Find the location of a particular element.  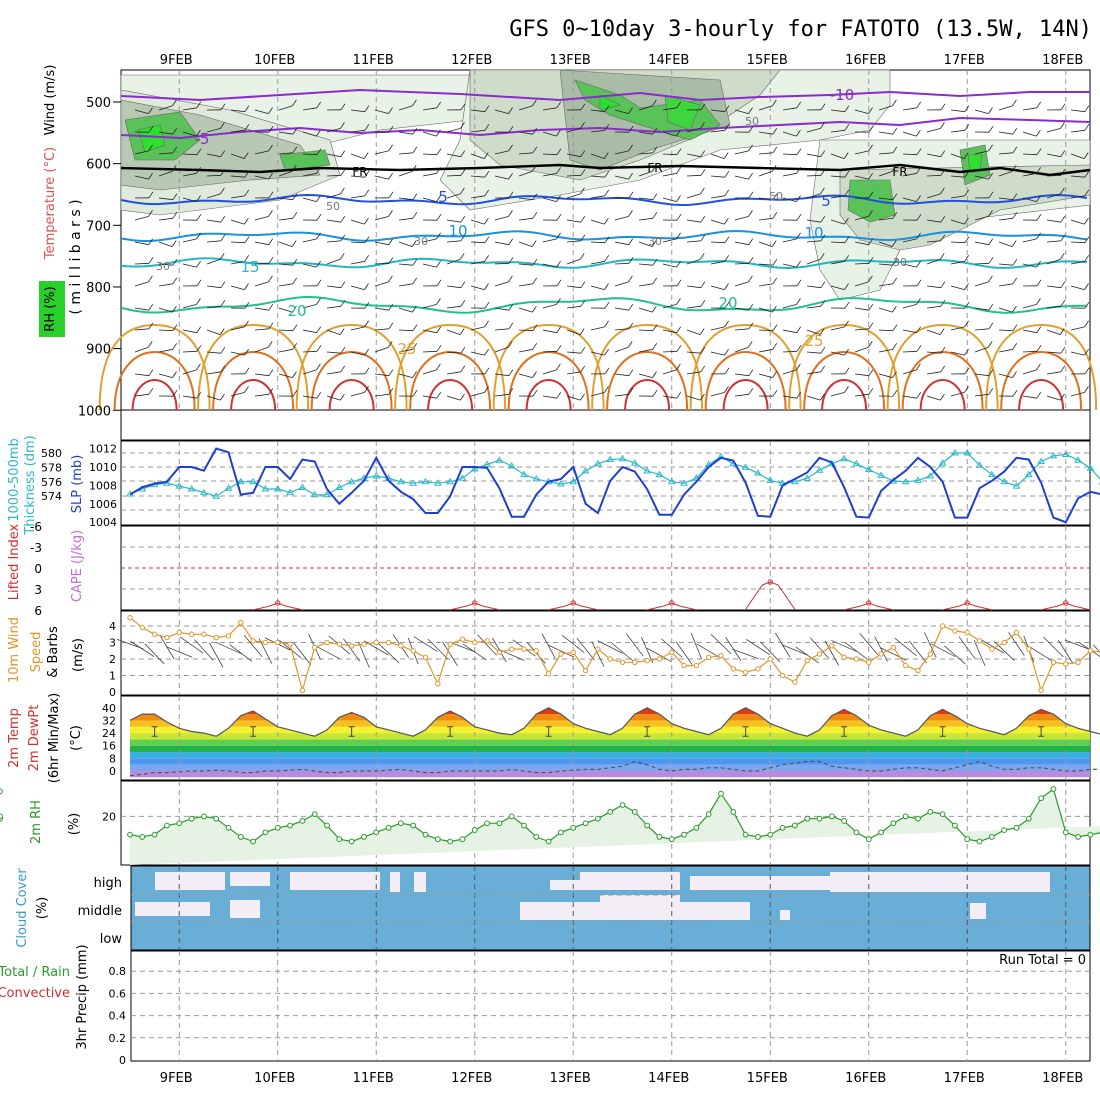

label-rh30: 30 is located at coordinates (900, 262).